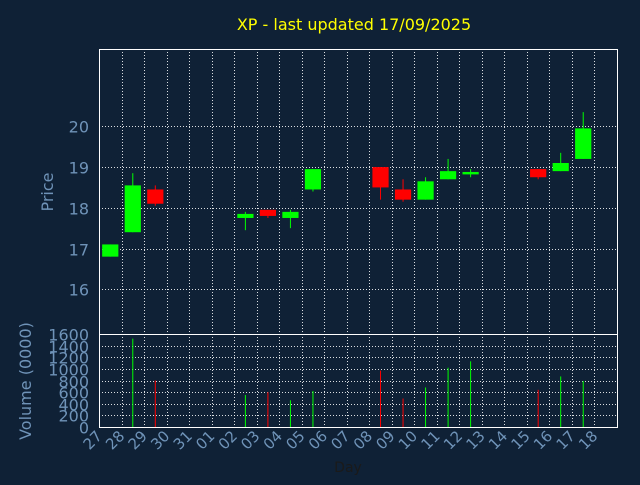 This screenshot has height=485, width=640. What do you see at coordinates (79, 127) in the screenshot?
I see `price-tick-label: 20` at bounding box center [79, 127].